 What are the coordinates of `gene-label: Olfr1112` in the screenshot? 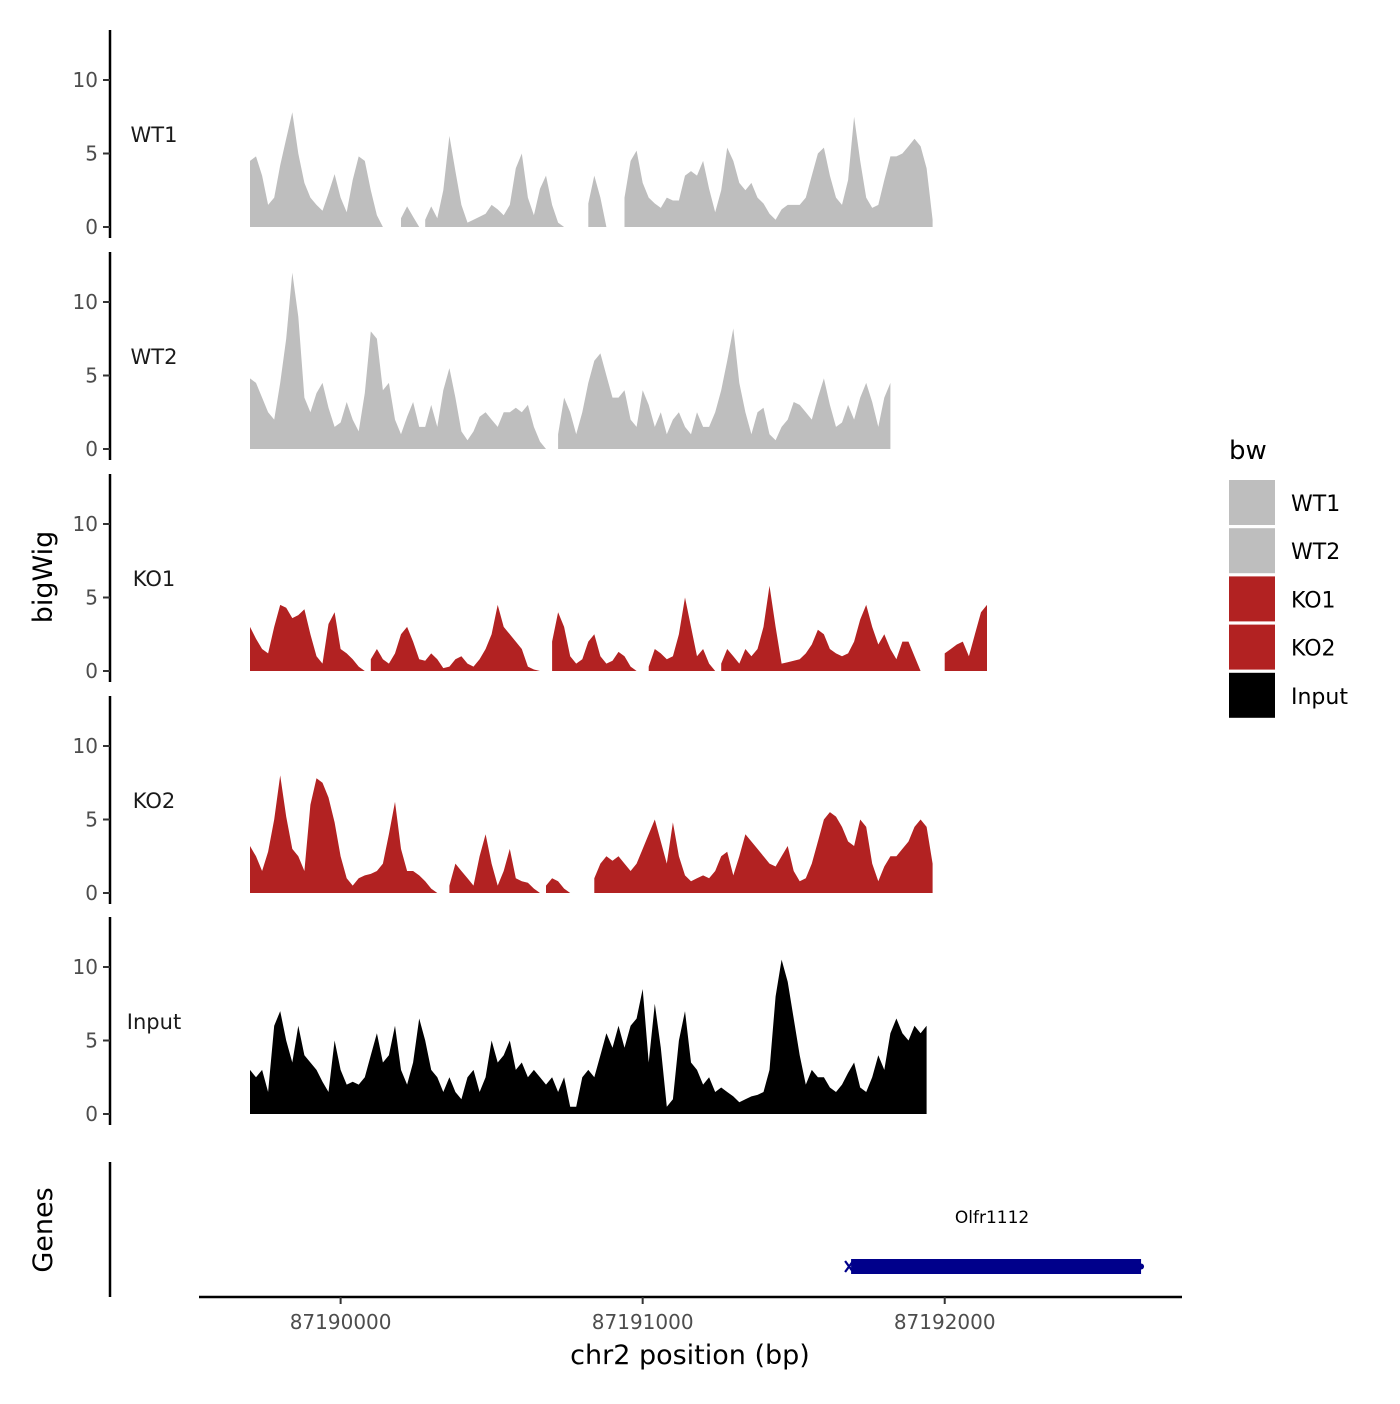 It's located at (992, 1218).